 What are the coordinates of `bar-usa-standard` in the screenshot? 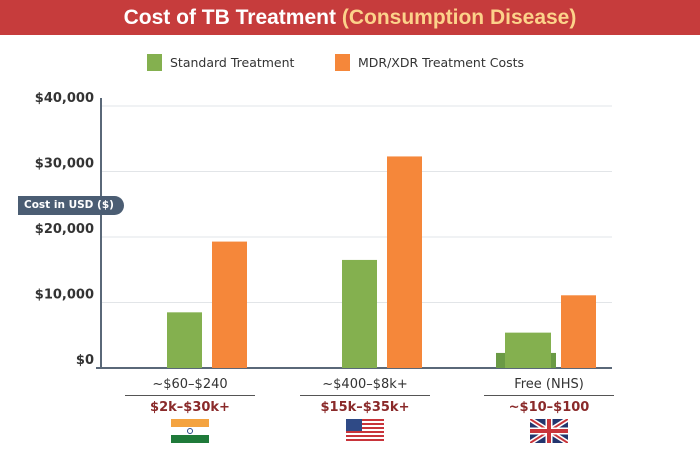 It's located at (359, 313).